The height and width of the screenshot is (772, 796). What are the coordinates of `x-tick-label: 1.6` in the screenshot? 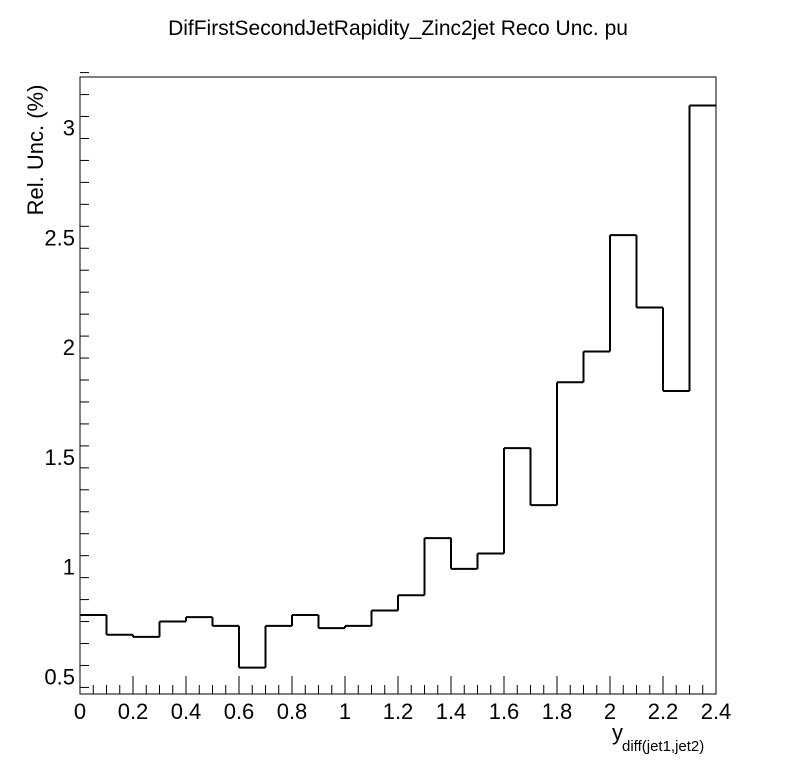 It's located at (504, 711).